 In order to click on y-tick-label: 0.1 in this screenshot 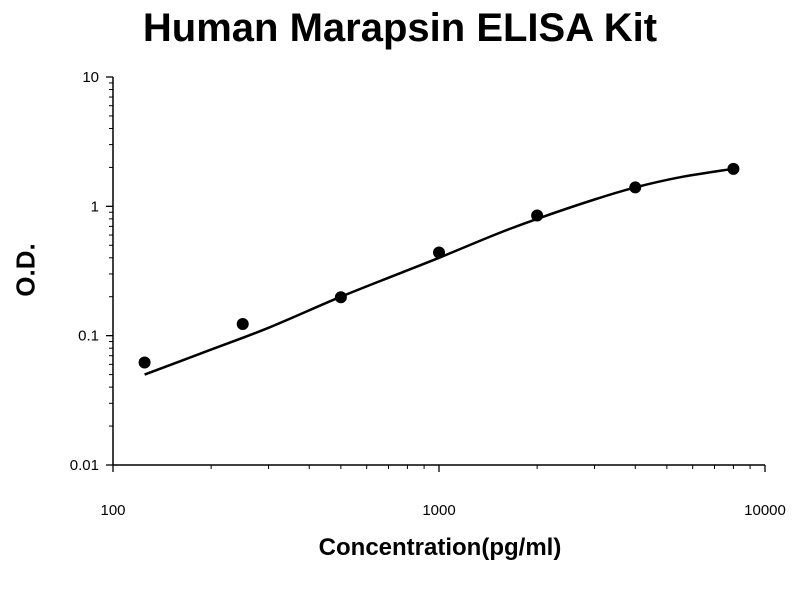, I will do `click(88, 336)`.